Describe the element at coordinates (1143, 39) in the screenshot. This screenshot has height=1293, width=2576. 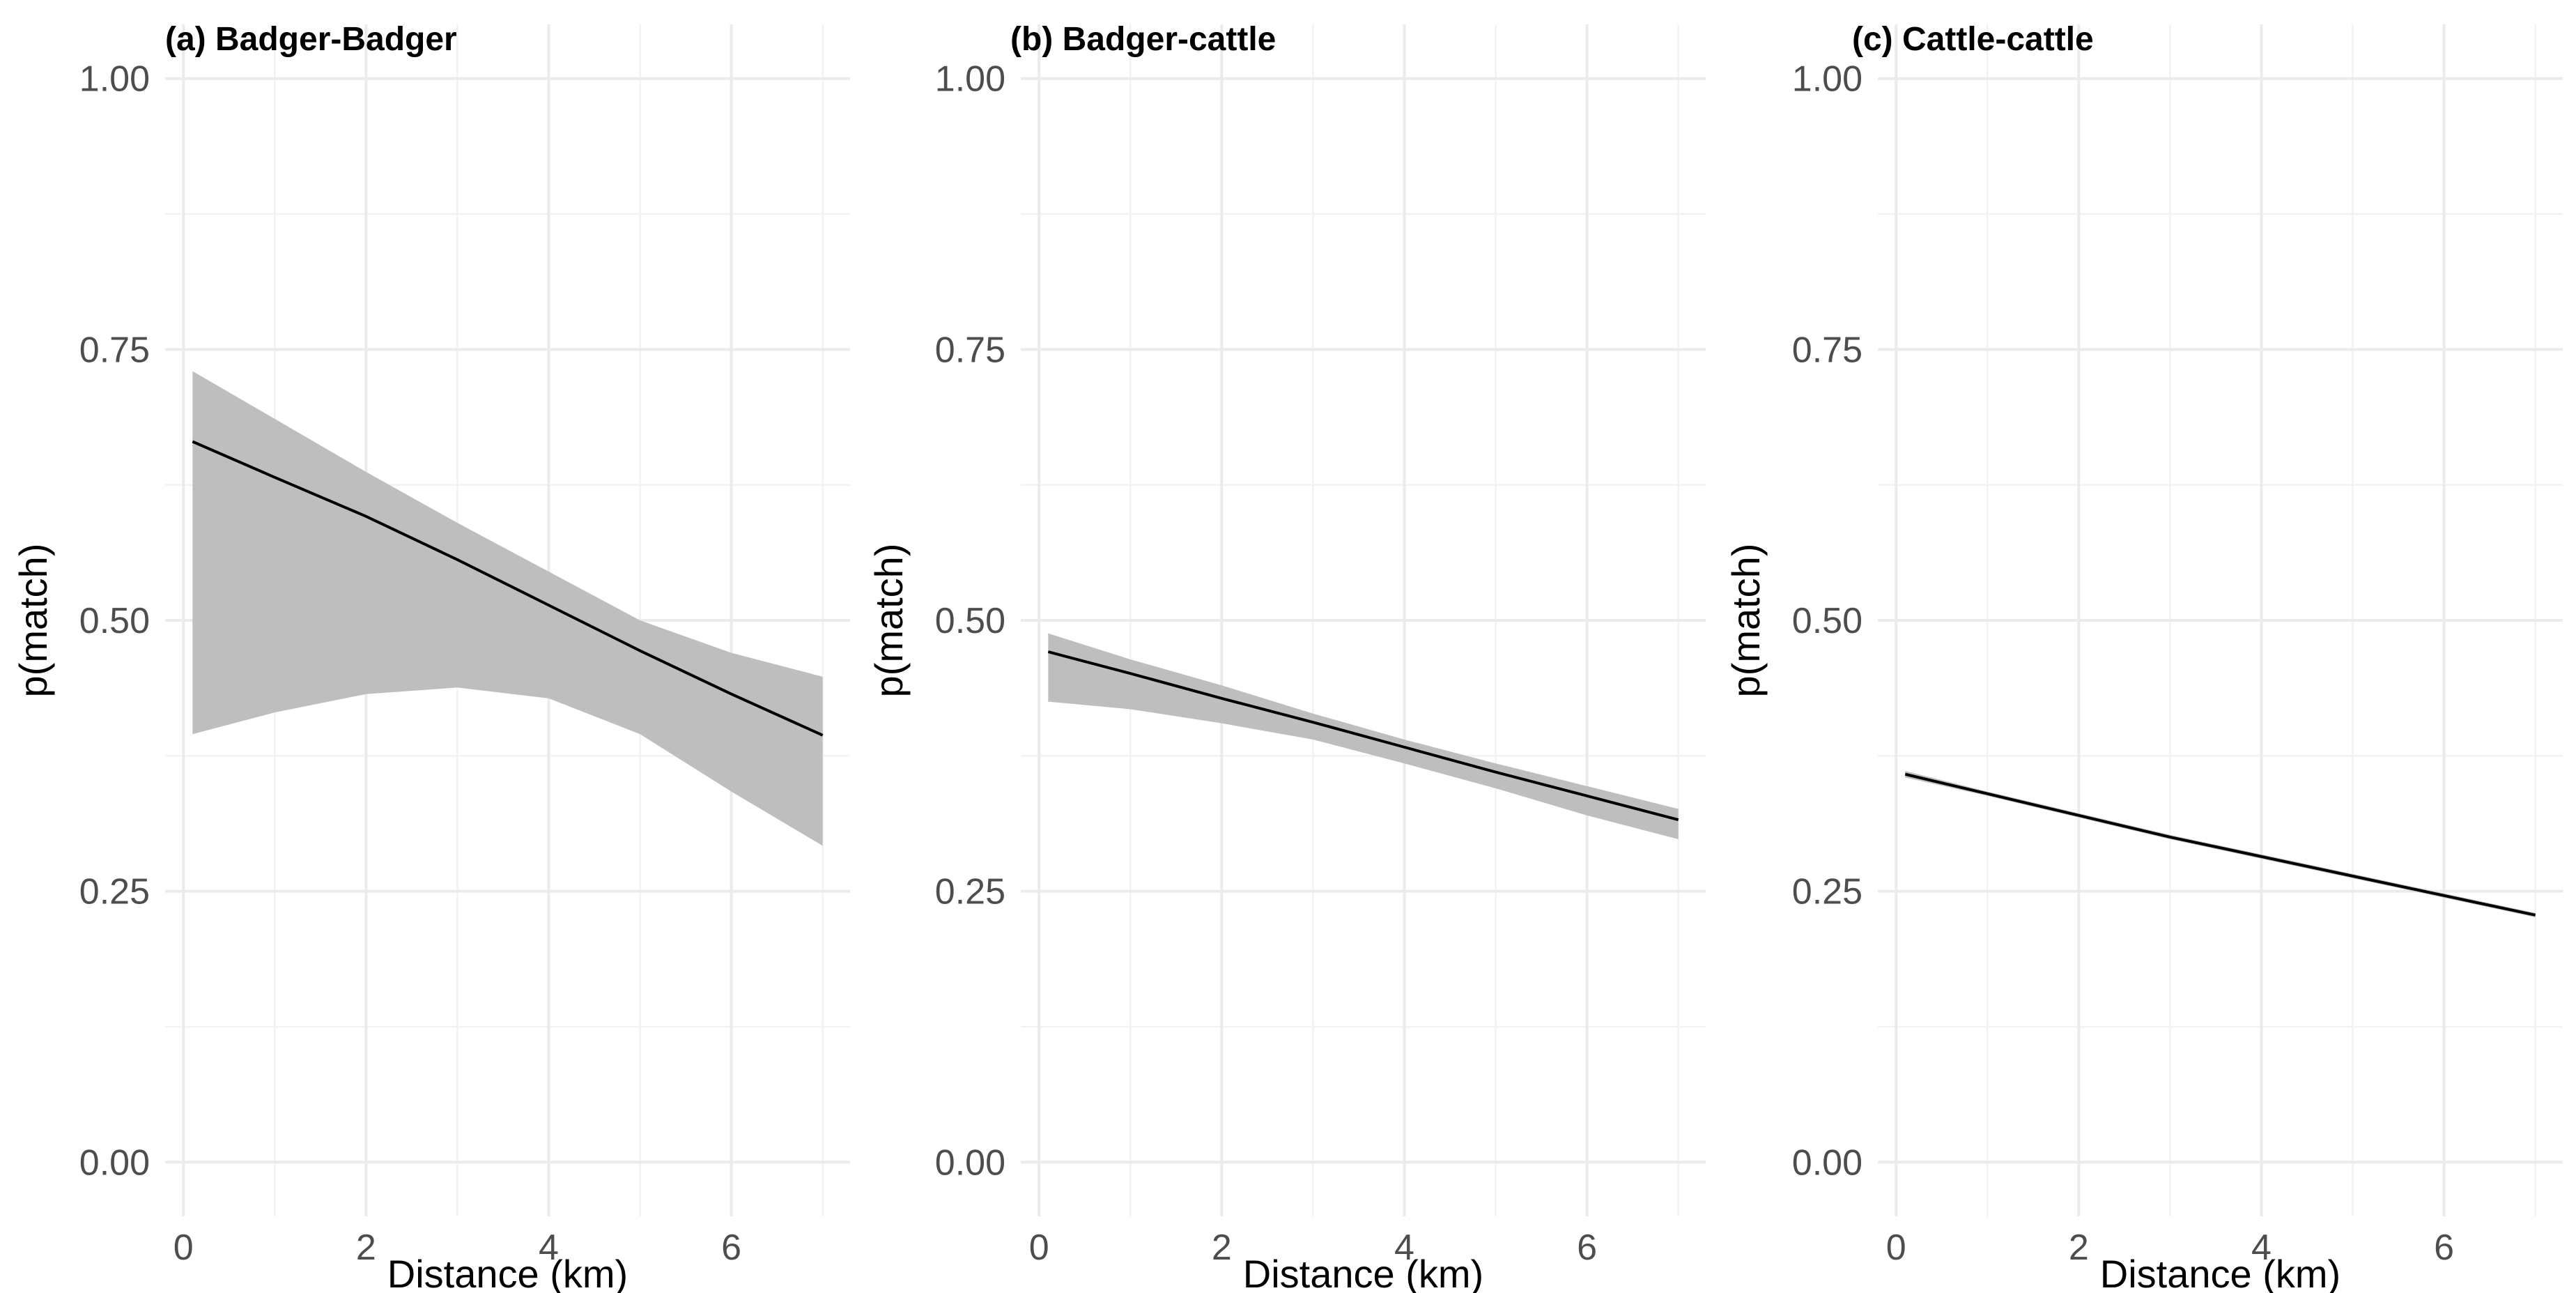
I see `panel-title: (b) Badger-cattle` at that location.